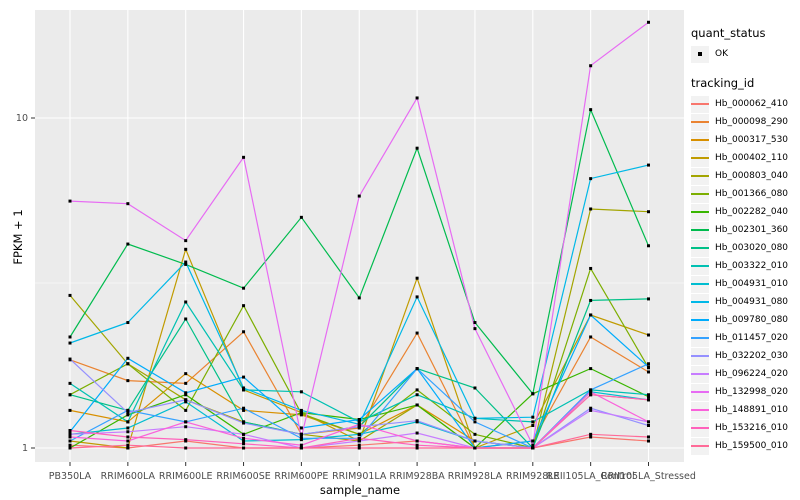 This screenshot has height=500, width=800. What do you see at coordinates (18, 237) in the screenshot?
I see `y-axis-title: FPKM + 1` at bounding box center [18, 237].